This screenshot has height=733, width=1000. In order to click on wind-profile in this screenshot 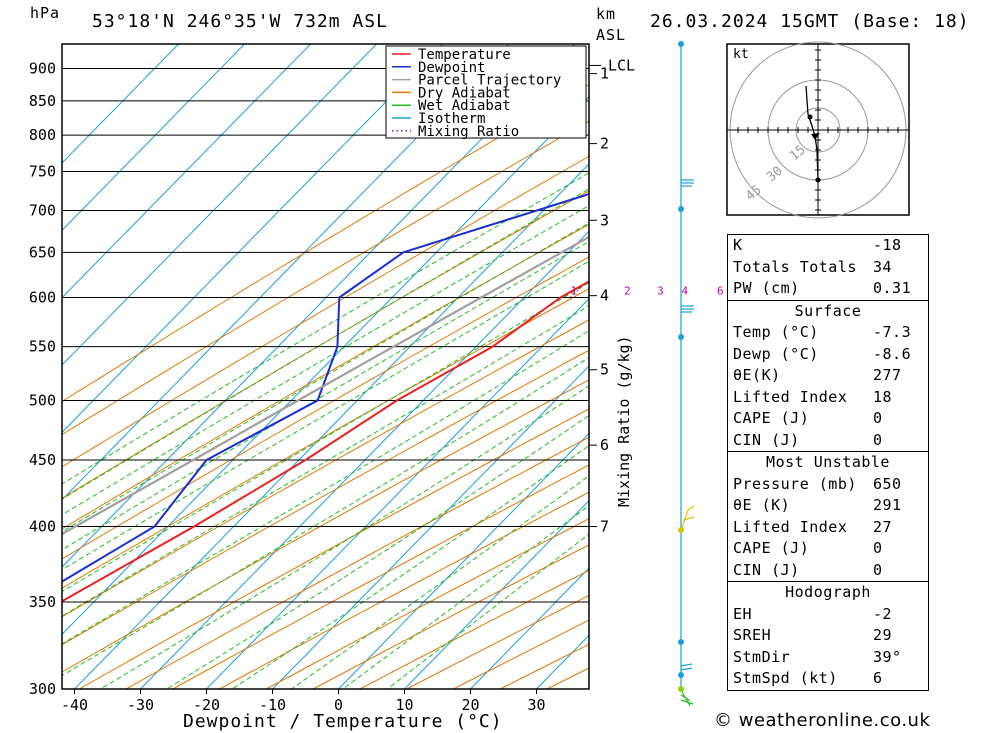, I will do `click(686, 374)`.